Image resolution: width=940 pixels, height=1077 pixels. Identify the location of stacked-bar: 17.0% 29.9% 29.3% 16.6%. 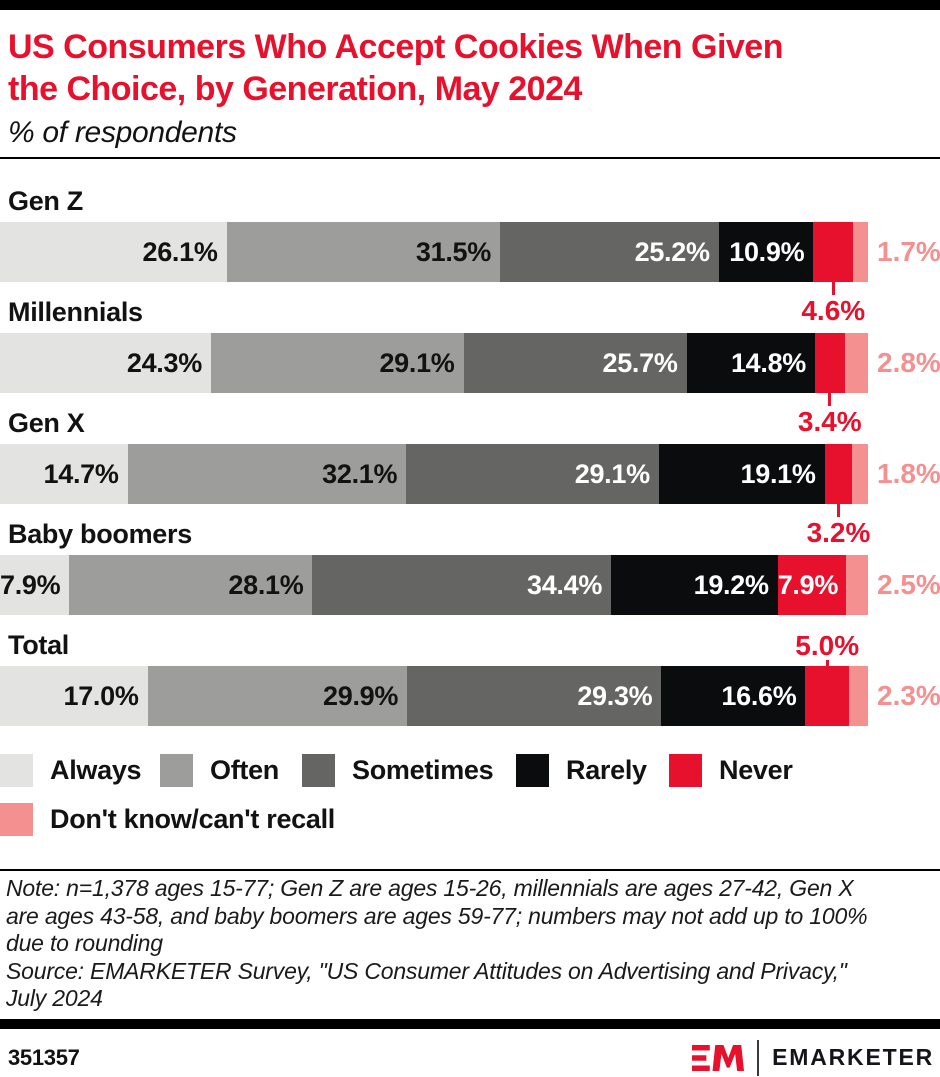
(434, 696).